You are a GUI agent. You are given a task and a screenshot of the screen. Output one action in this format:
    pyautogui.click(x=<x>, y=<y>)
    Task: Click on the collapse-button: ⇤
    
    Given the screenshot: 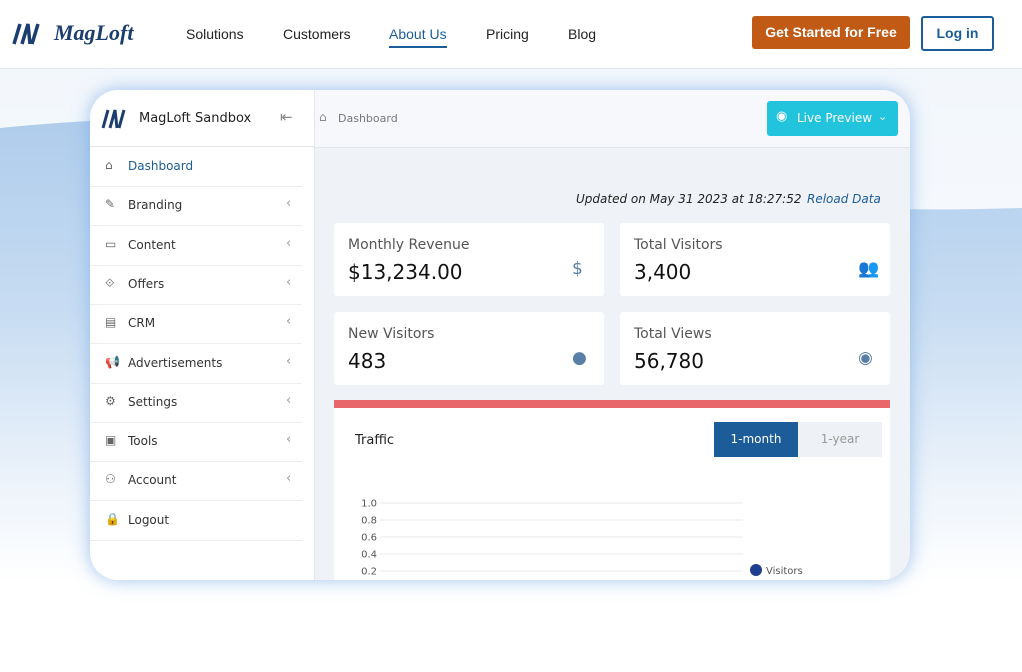 What is the action you would take?
    pyautogui.click(x=286, y=117)
    